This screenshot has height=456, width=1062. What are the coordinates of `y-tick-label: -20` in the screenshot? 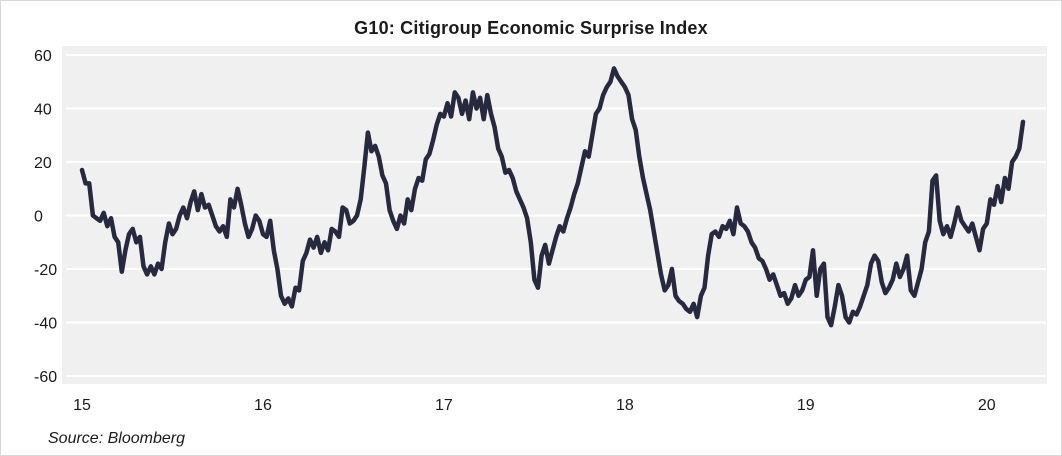 It's located at (45, 270).